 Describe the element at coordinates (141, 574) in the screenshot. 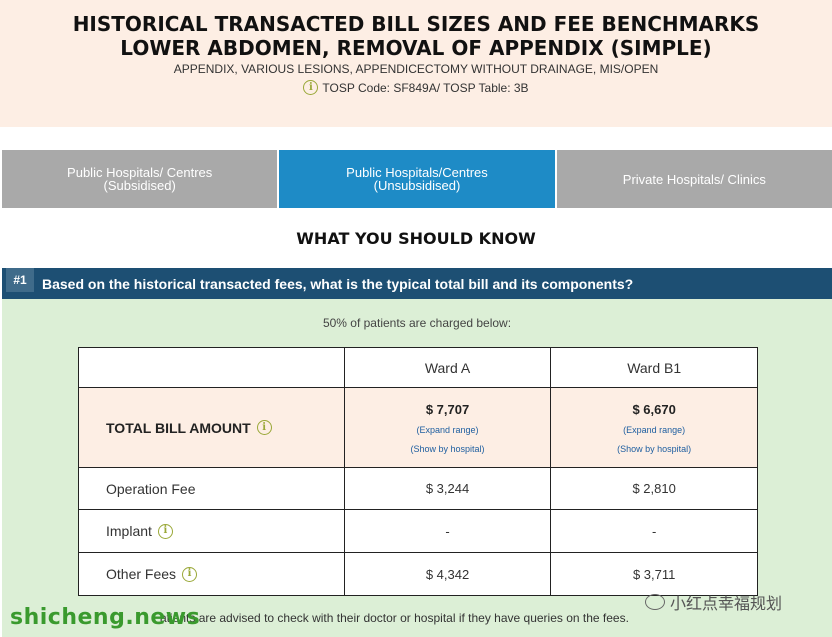

I see `row-label: Other Fees` at that location.